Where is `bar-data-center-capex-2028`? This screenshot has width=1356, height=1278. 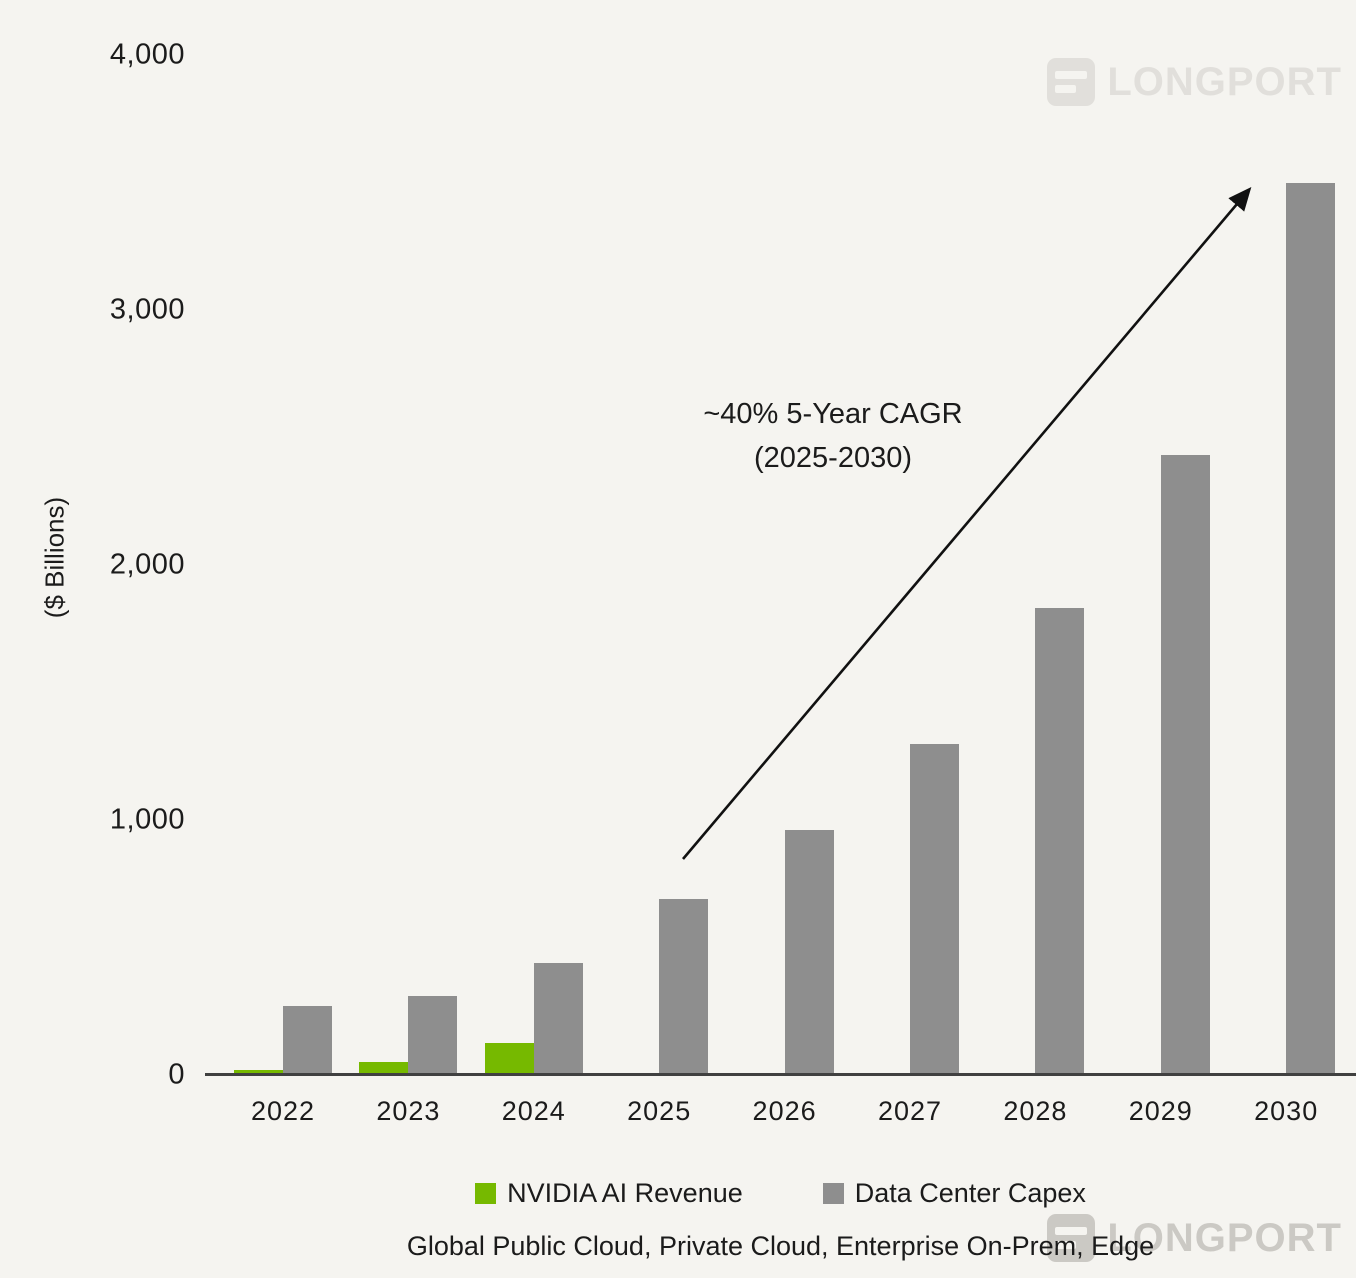
bar-data-center-capex-2028 is located at coordinates (1060, 841).